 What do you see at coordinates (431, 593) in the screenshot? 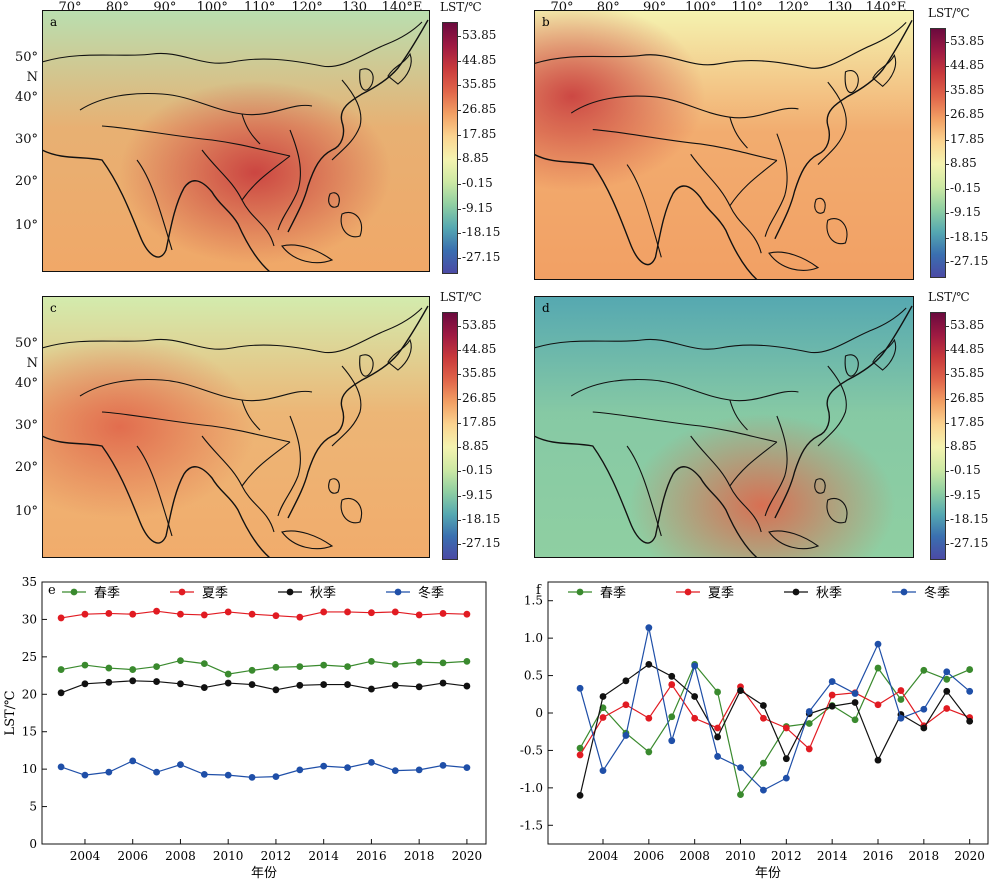
I see `legend-label: 冬季` at bounding box center [431, 593].